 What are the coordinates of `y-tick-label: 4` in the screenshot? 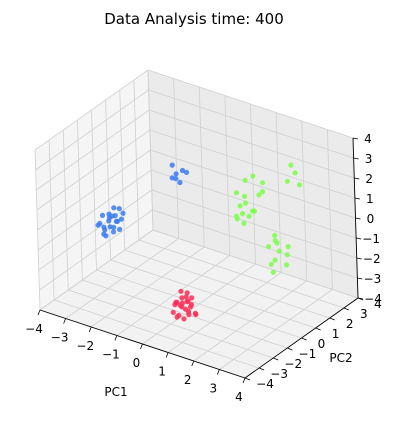 It's located at (378, 304).